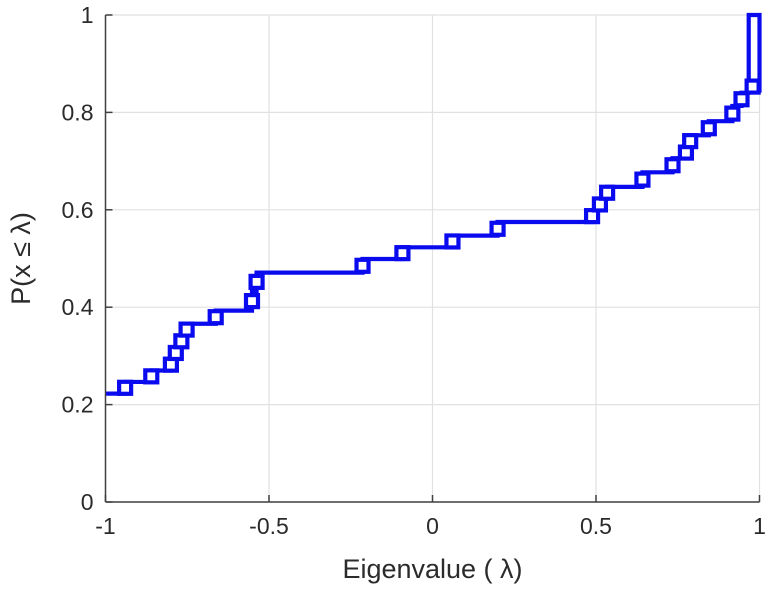 This screenshot has height=600, width=768. I want to click on x-tick-label: -0.5, so click(269, 526).